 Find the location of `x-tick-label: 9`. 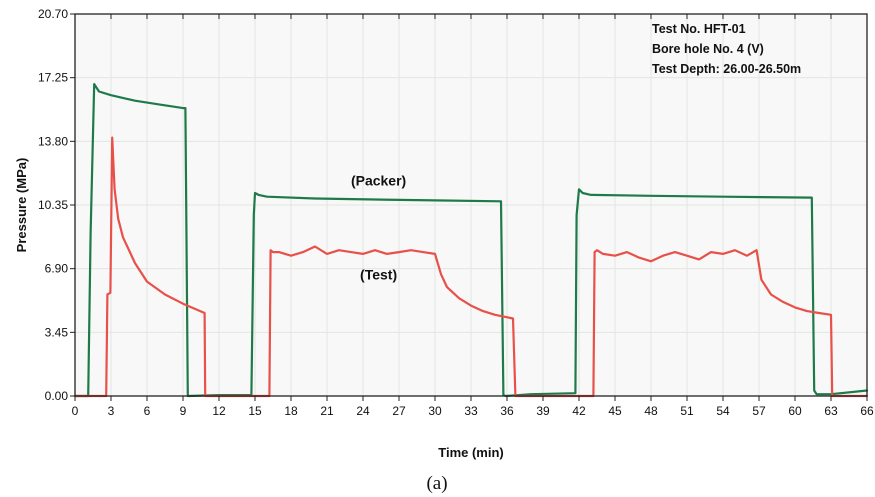

x-tick-label: 9 is located at coordinates (183, 411).